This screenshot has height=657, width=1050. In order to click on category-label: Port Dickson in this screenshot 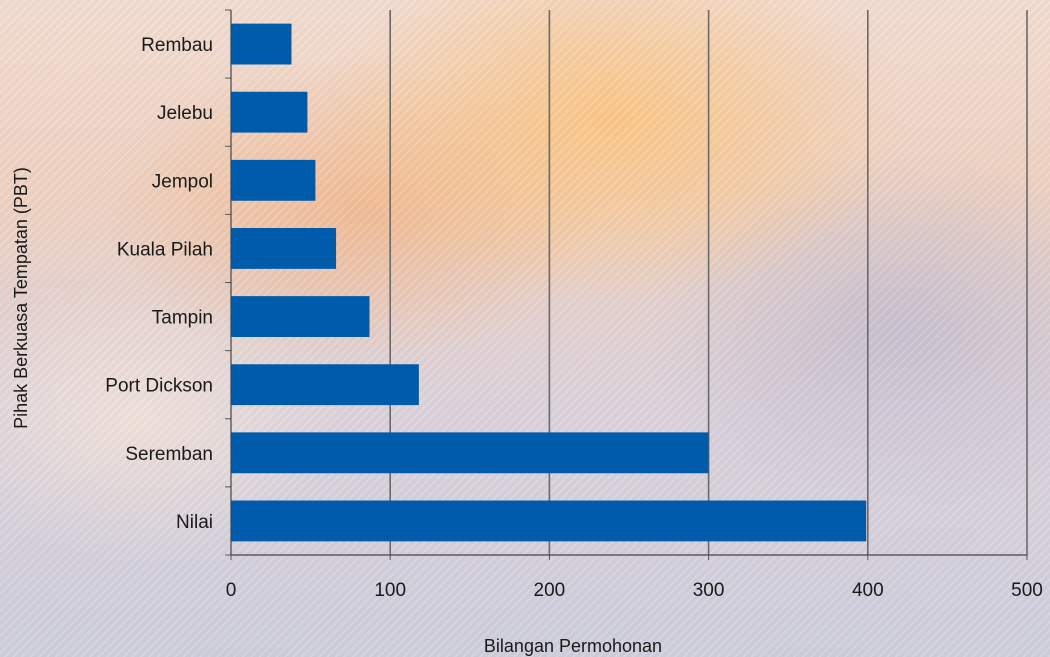, I will do `click(159, 386)`.